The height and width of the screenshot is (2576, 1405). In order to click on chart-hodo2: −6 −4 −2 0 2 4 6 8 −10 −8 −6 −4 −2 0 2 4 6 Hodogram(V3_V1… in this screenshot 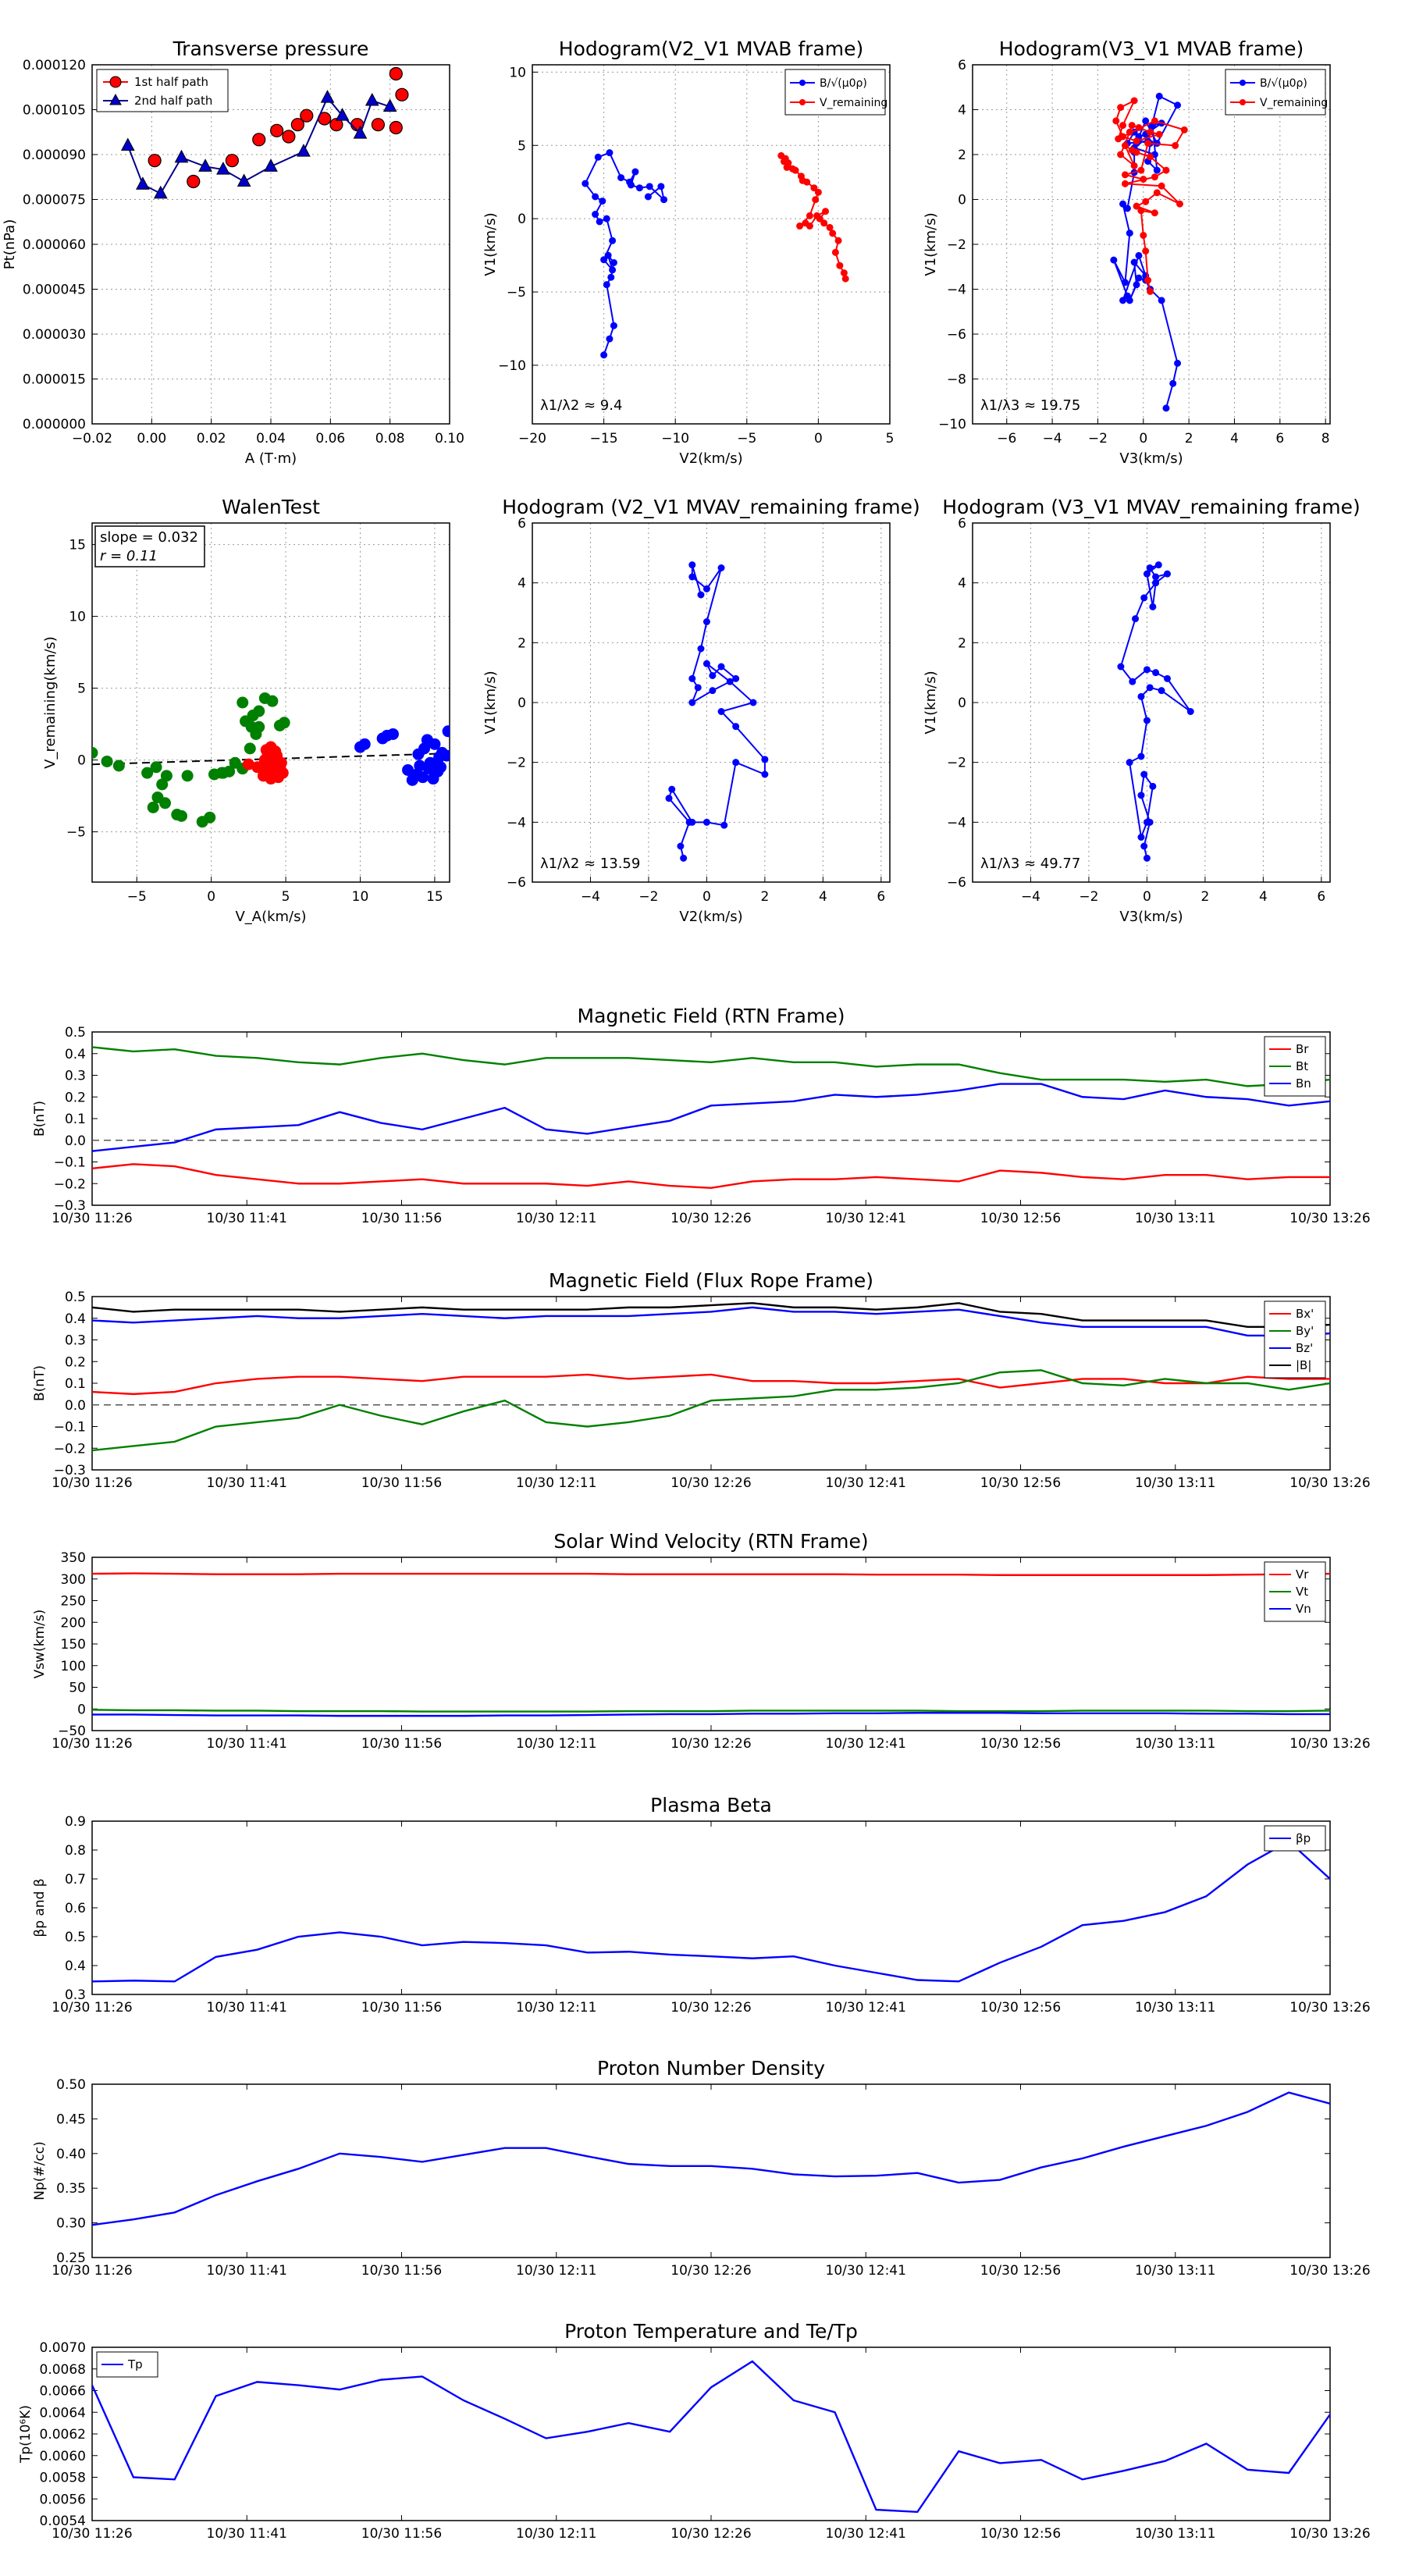, I will do `click(1127, 252)`.